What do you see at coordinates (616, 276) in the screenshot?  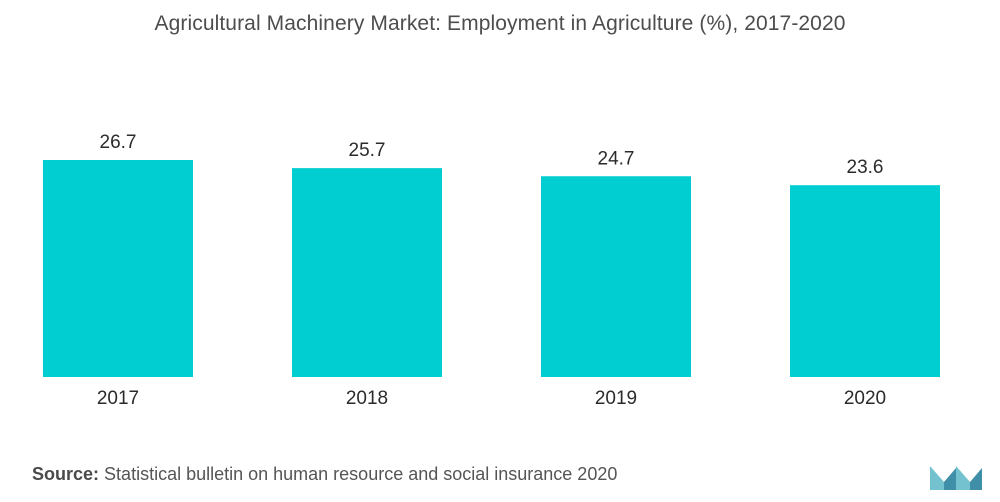 I see `bar-2019` at bounding box center [616, 276].